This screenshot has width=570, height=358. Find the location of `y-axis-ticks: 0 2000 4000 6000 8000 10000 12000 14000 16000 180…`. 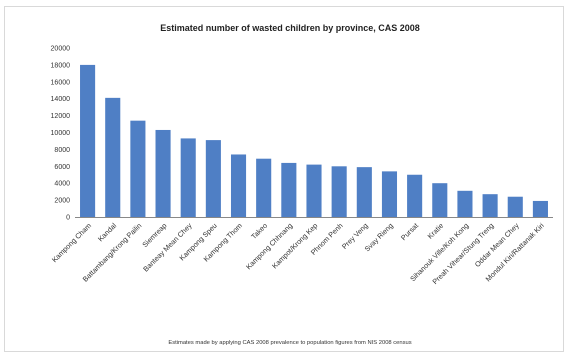

y-axis-ticks: 0 2000 4000 6000 8000 10000 12000 14000 16000 180… is located at coordinates (61, 134).